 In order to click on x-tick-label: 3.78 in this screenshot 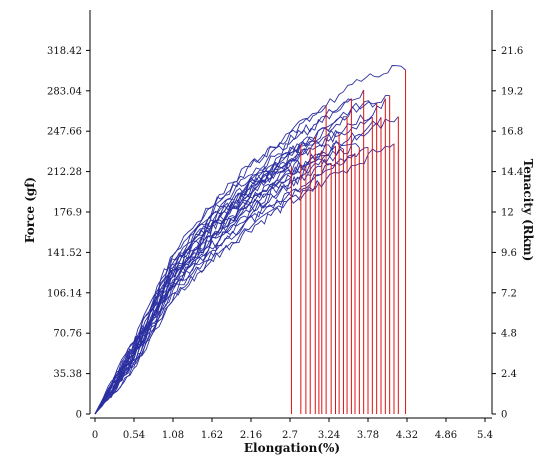, I will do `click(368, 435)`.